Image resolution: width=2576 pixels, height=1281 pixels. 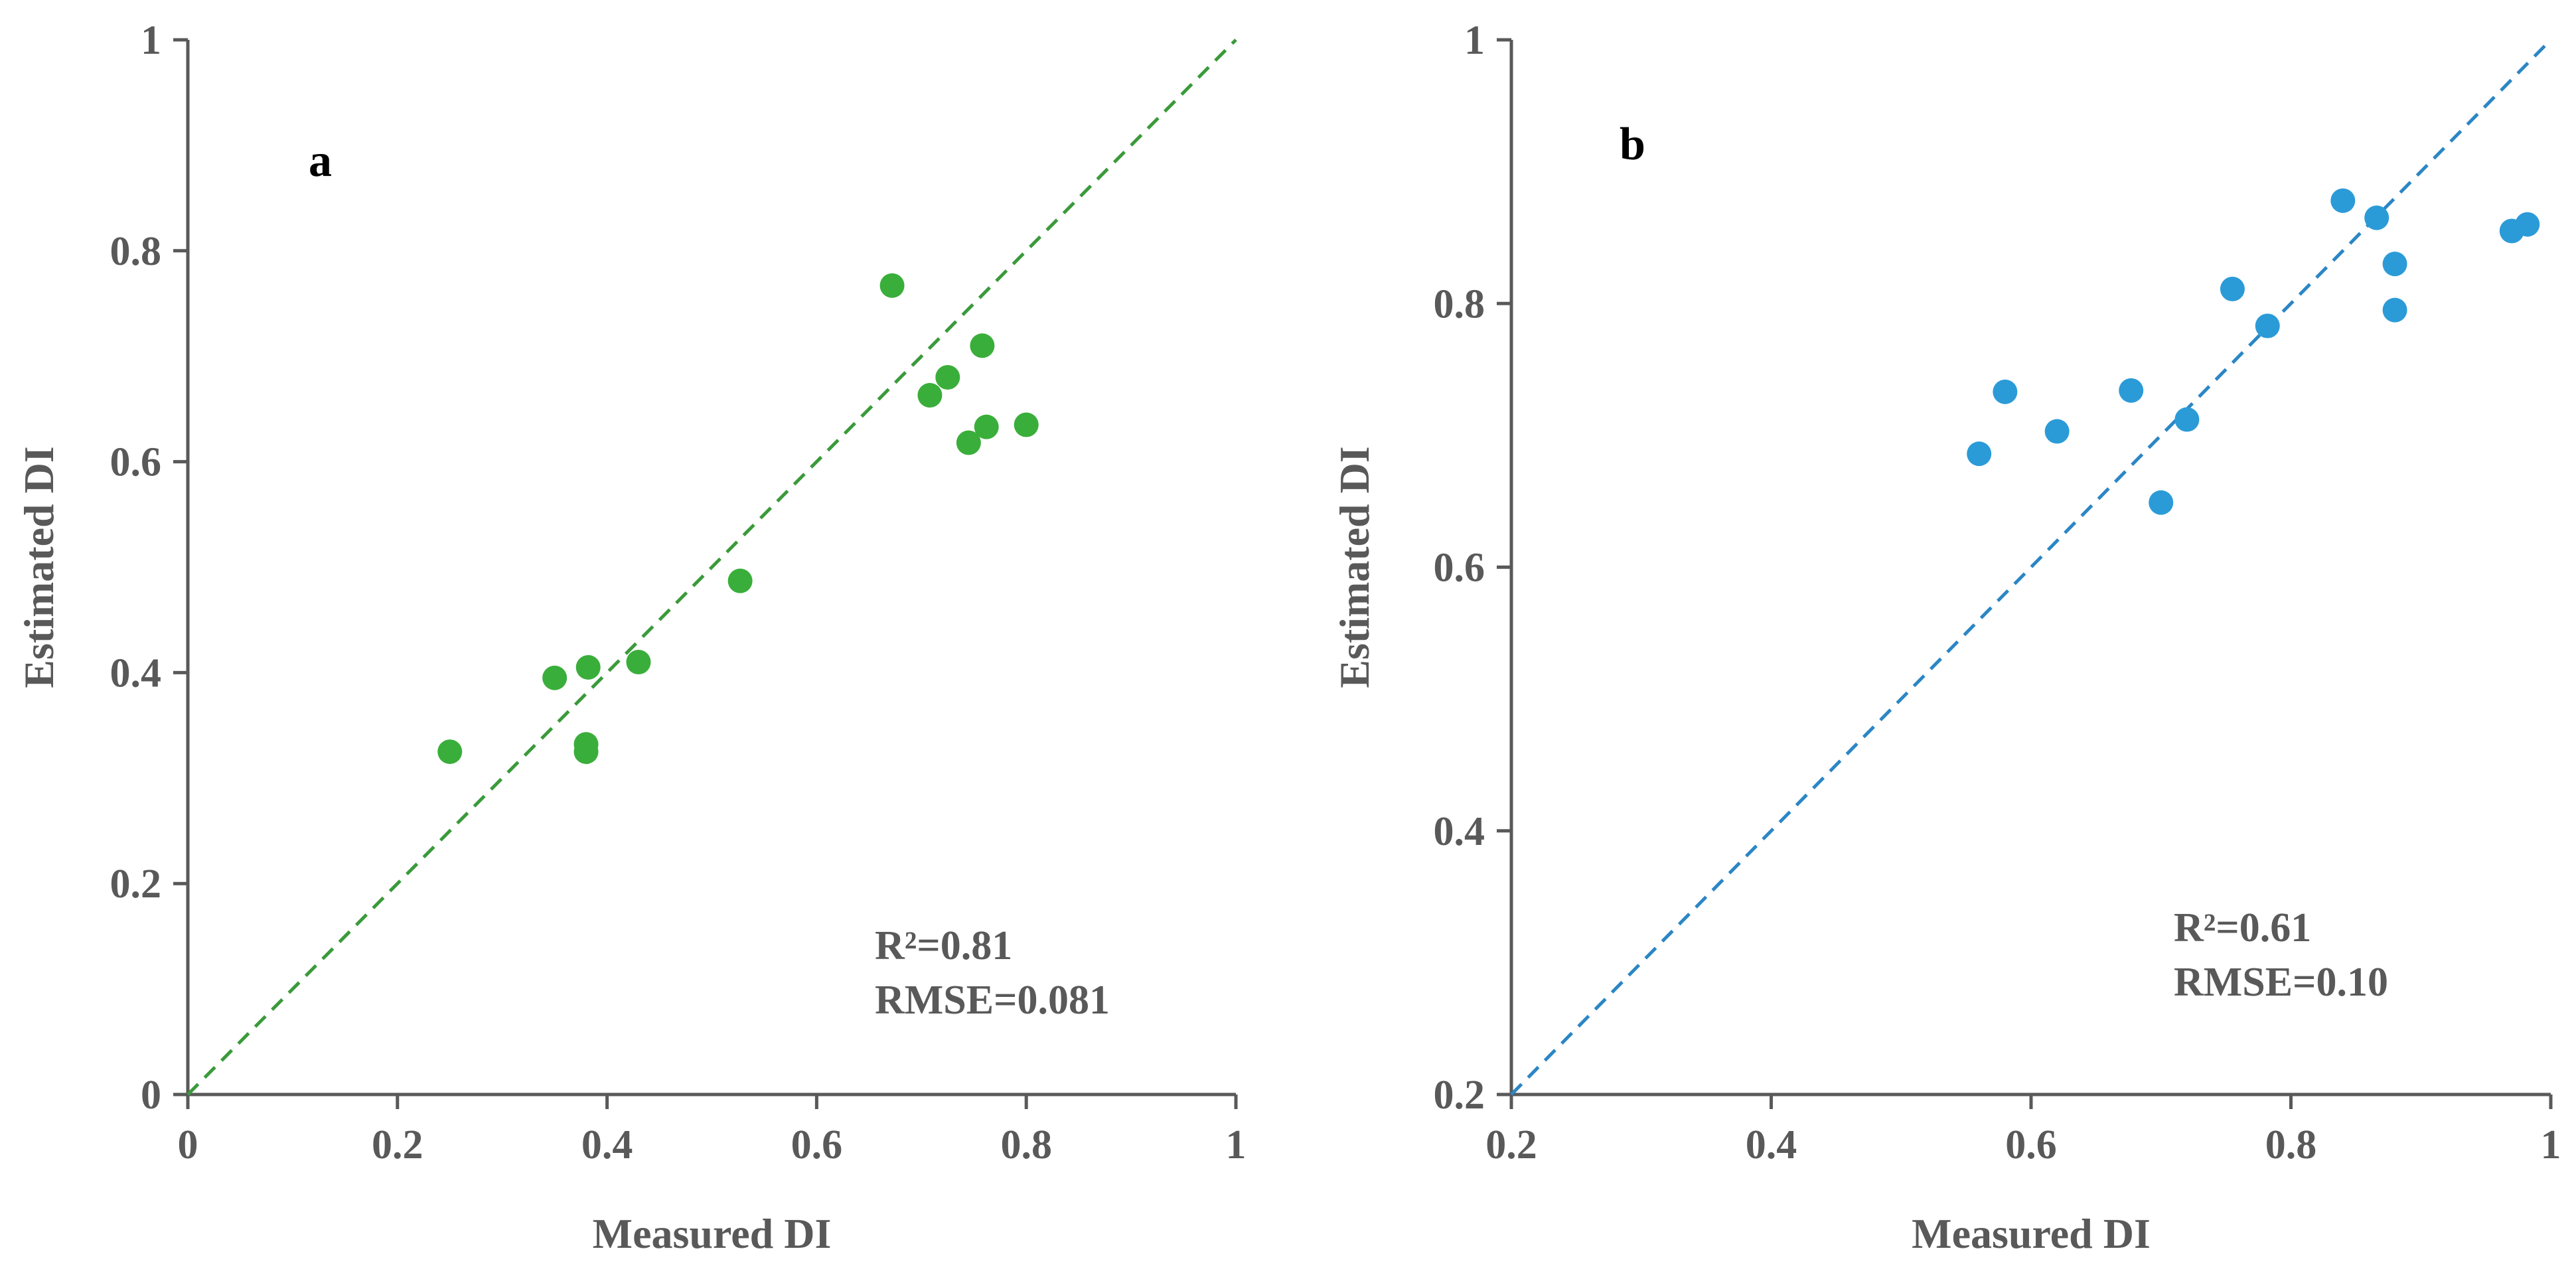 What do you see at coordinates (993, 1000) in the screenshot?
I see `rmse-annotation: RMSE=0.081` at bounding box center [993, 1000].